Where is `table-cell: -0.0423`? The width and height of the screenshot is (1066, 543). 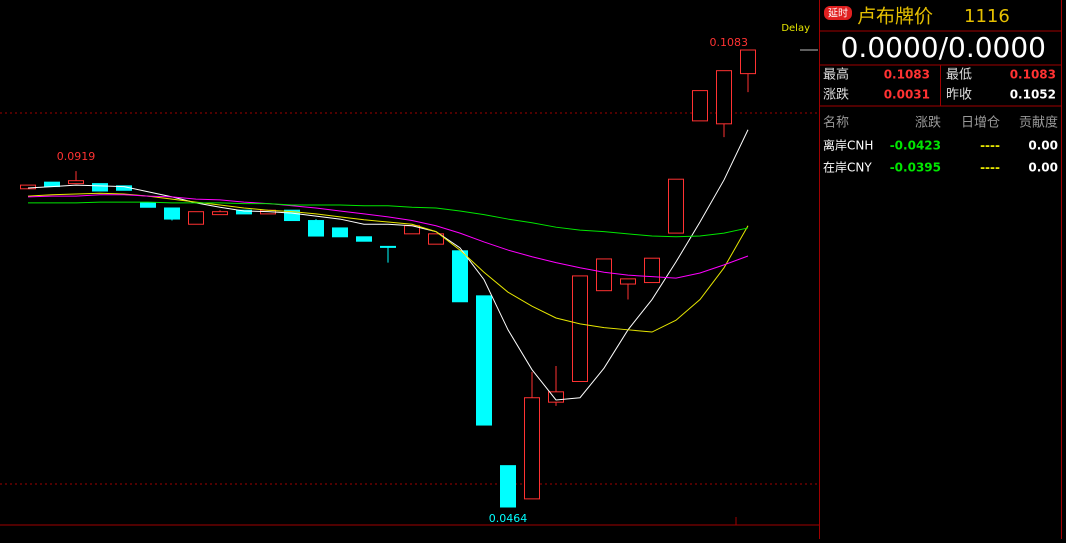 table-cell: -0.0423 is located at coordinates (915, 146).